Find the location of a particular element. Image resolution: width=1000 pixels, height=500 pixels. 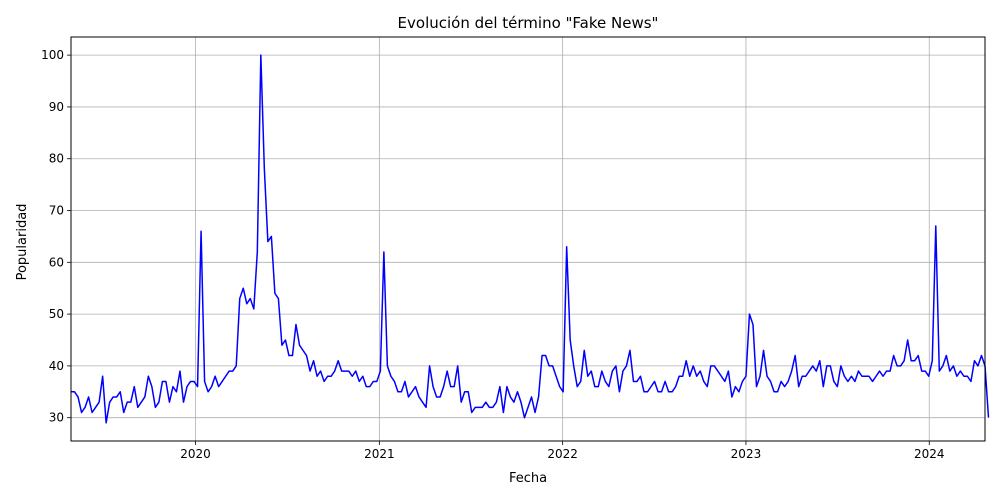

y-tick-label: 50 is located at coordinates (56, 314).